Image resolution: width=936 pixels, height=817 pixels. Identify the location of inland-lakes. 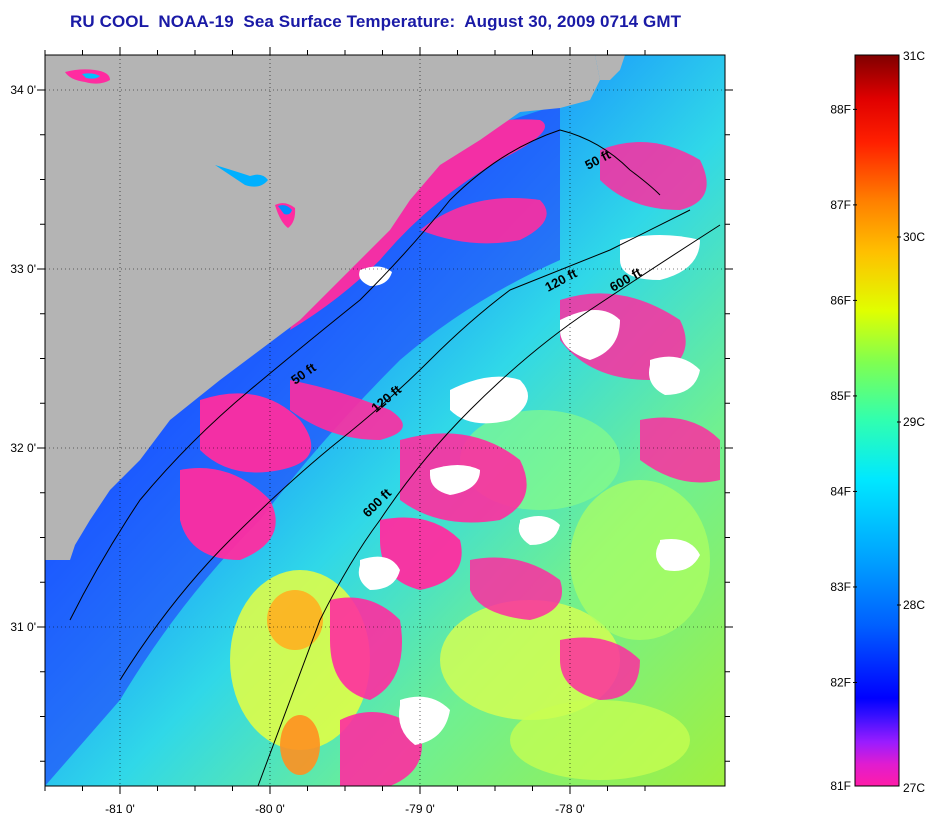
(180, 148).